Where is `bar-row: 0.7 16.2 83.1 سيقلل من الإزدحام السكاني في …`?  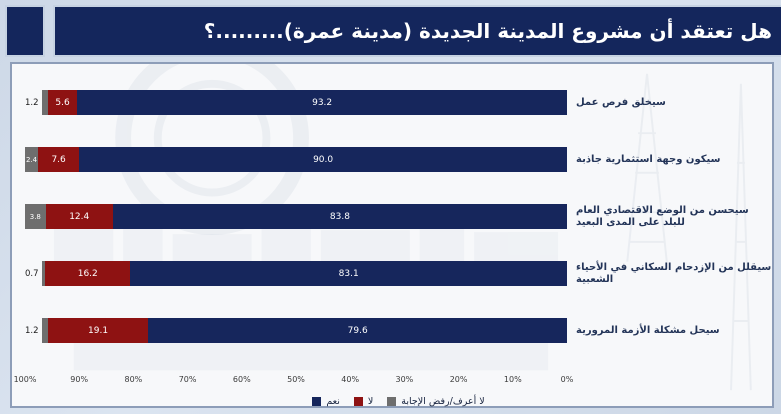
bar-row: 0.7 16.2 83.1 سيقلل من الإزدحام السكاني في … is located at coordinates (398, 273).